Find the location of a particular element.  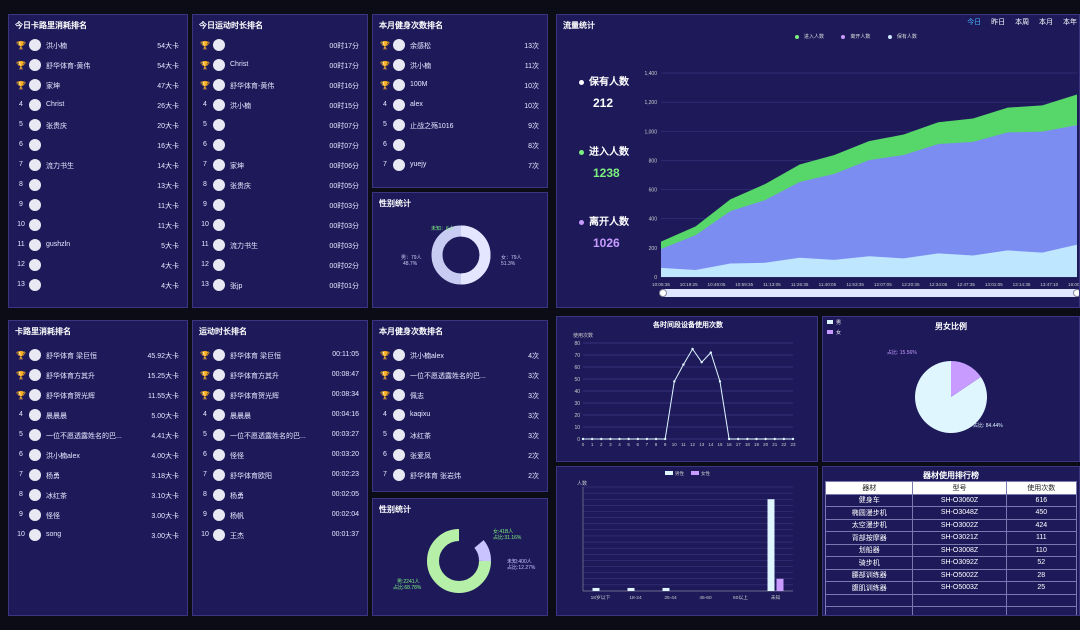

bar-male is located at coordinates (666, 589).